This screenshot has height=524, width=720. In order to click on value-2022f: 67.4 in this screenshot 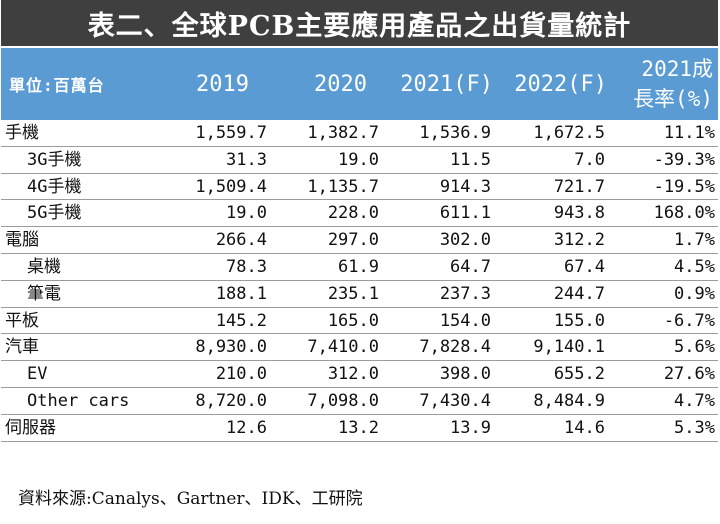, I will do `click(584, 266)`.